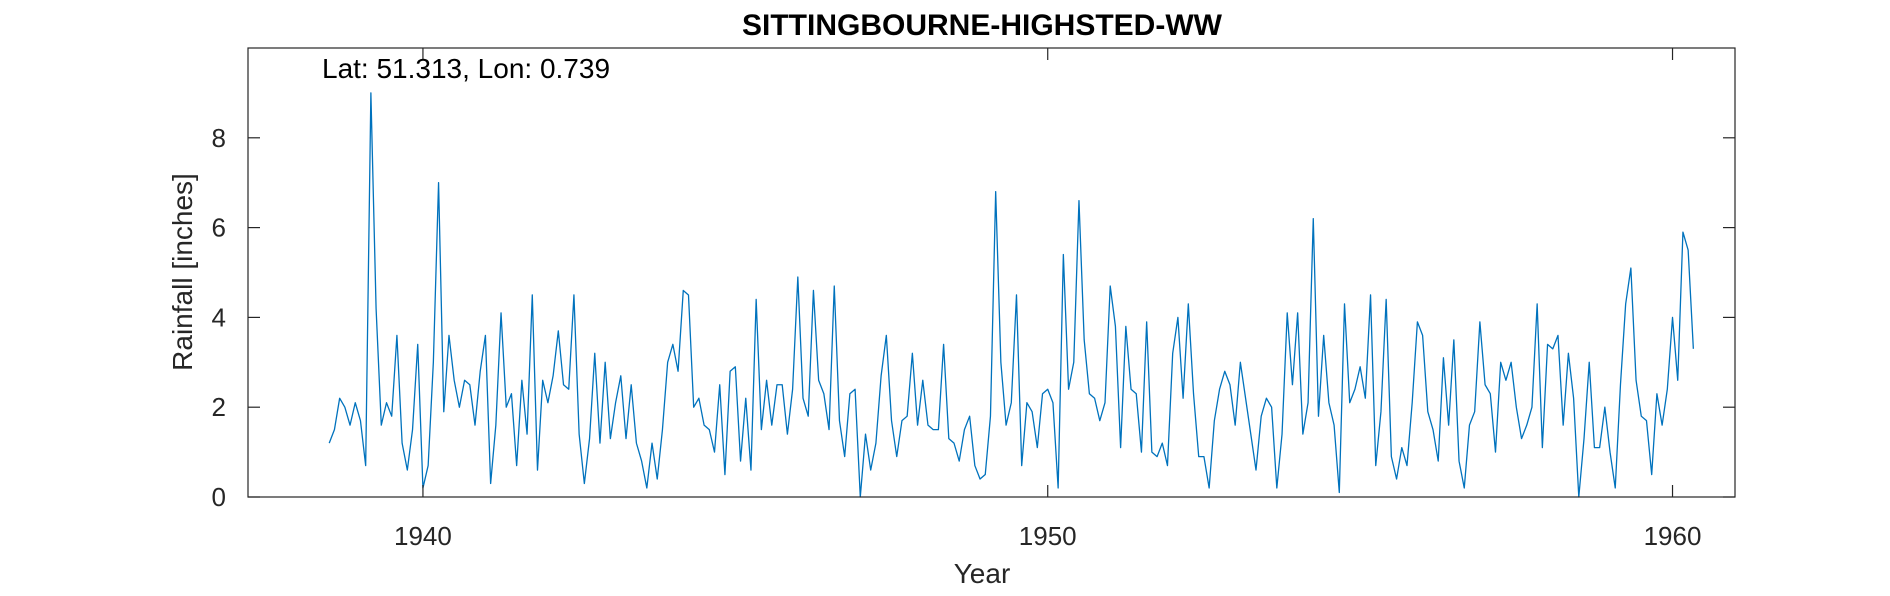 This screenshot has width=1890, height=596. I want to click on x-tick-label: 1950, so click(1048, 536).